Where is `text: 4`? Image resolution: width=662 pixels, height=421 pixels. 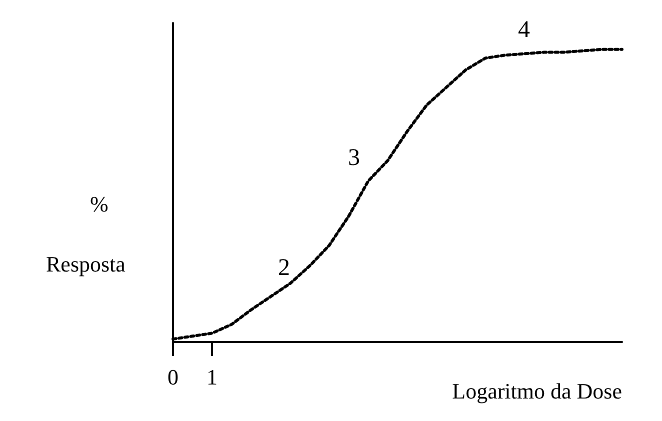 text: 4 is located at coordinates (524, 30).